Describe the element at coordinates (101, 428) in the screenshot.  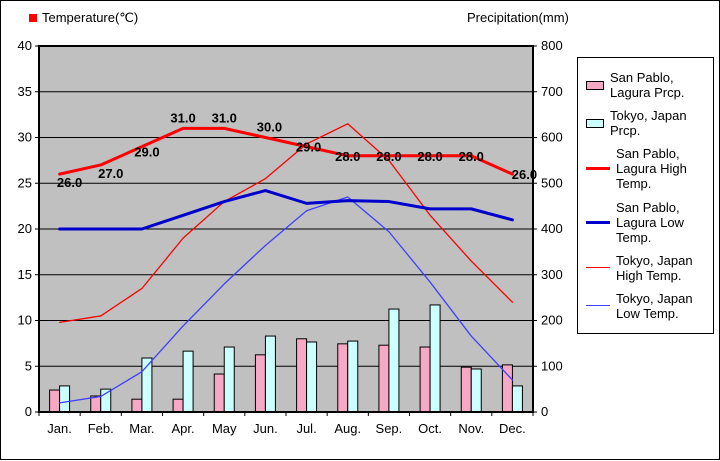
I see `month-label: Feb.` at that location.